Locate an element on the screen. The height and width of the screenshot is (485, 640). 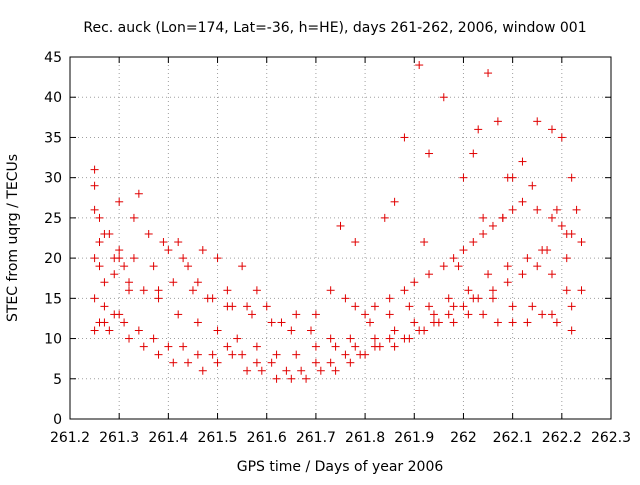
y-axis-label: STEC from uqrg / TECUs is located at coordinates (13, 238).